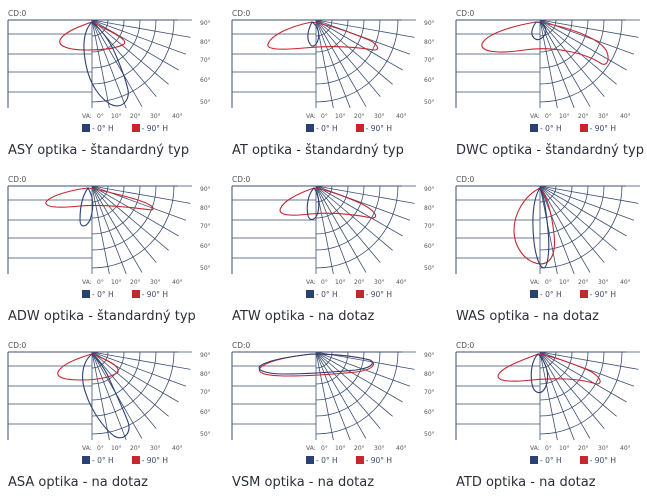  What do you see at coordinates (550, 150) in the screenshot?
I see `panel-caption: DWC optika - štandardný typ` at bounding box center [550, 150].